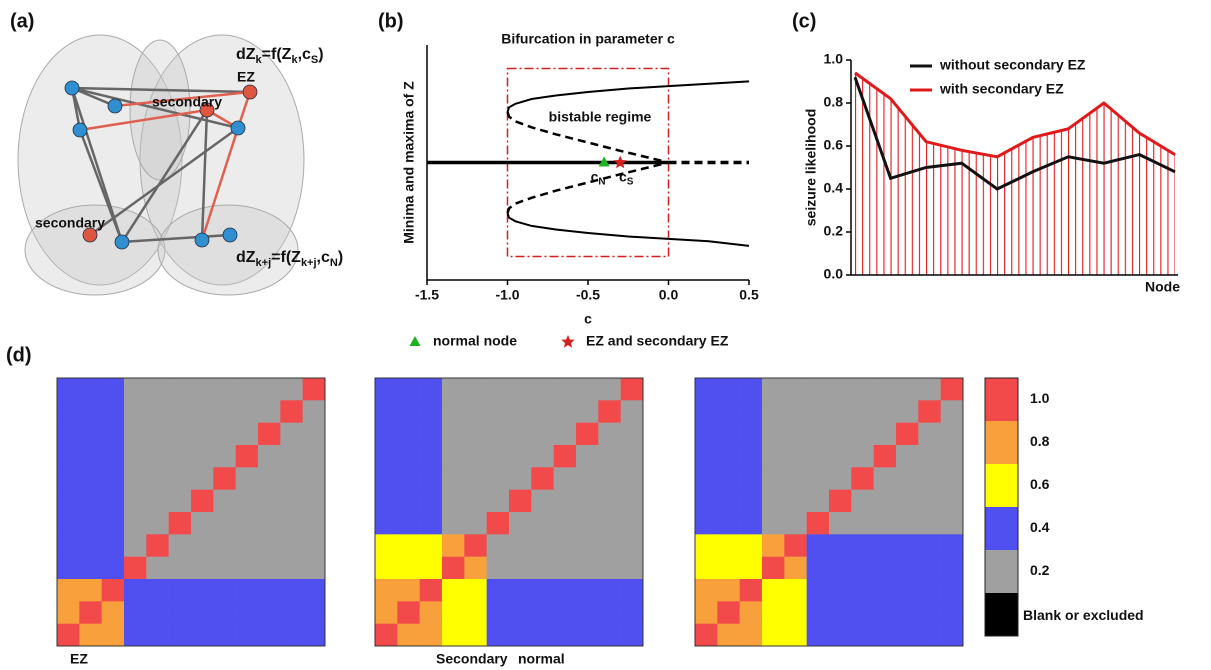 Image resolution: width=1211 pixels, height=670 pixels. What do you see at coordinates (475, 341) in the screenshot?
I see `legend-label: normal node` at bounding box center [475, 341].